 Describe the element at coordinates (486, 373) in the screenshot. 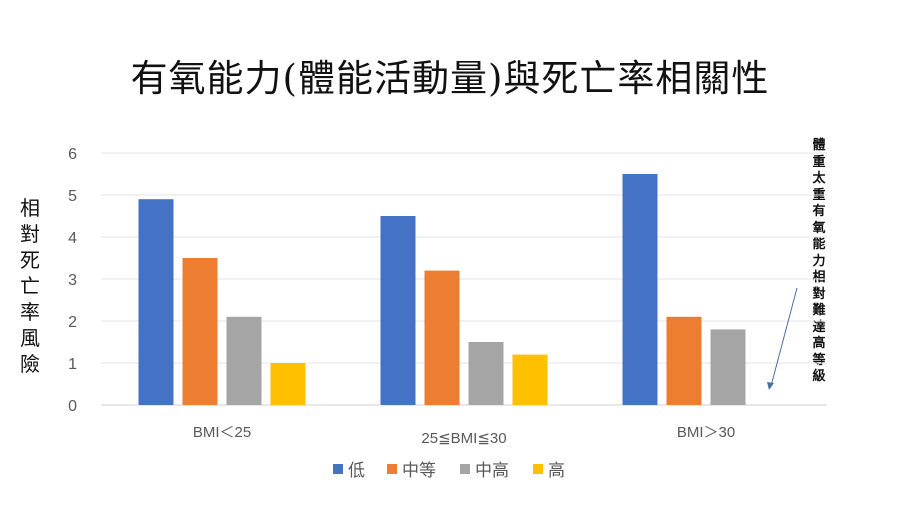

I see `bar-中高-1` at that location.